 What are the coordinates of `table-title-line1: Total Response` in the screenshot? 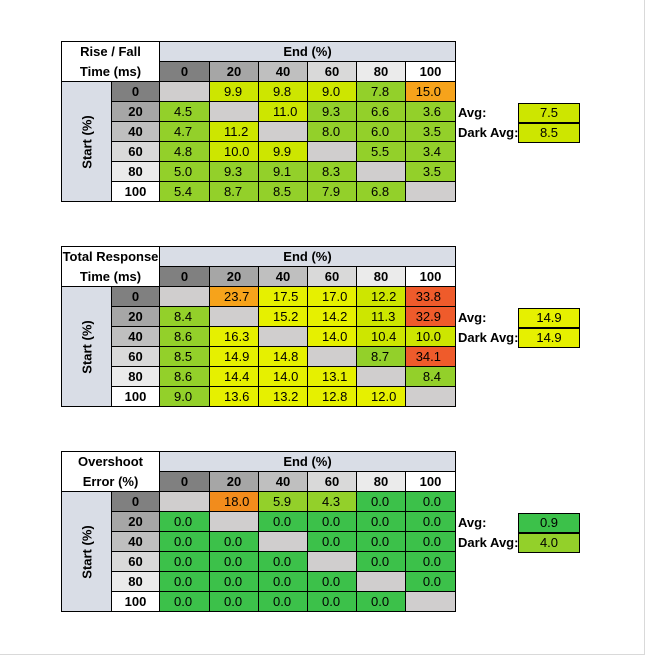 It's located at (110, 256).